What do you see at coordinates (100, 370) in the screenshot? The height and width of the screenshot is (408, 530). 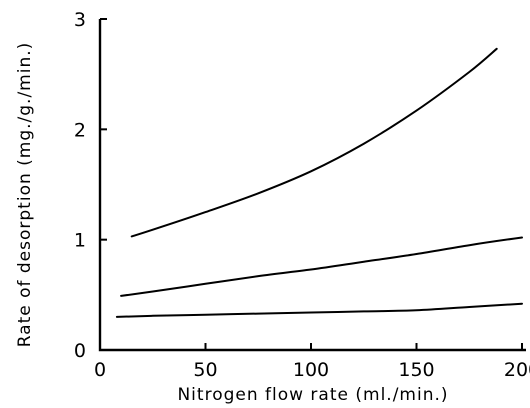 I see `x-tick-label-0: 0` at bounding box center [100, 370].